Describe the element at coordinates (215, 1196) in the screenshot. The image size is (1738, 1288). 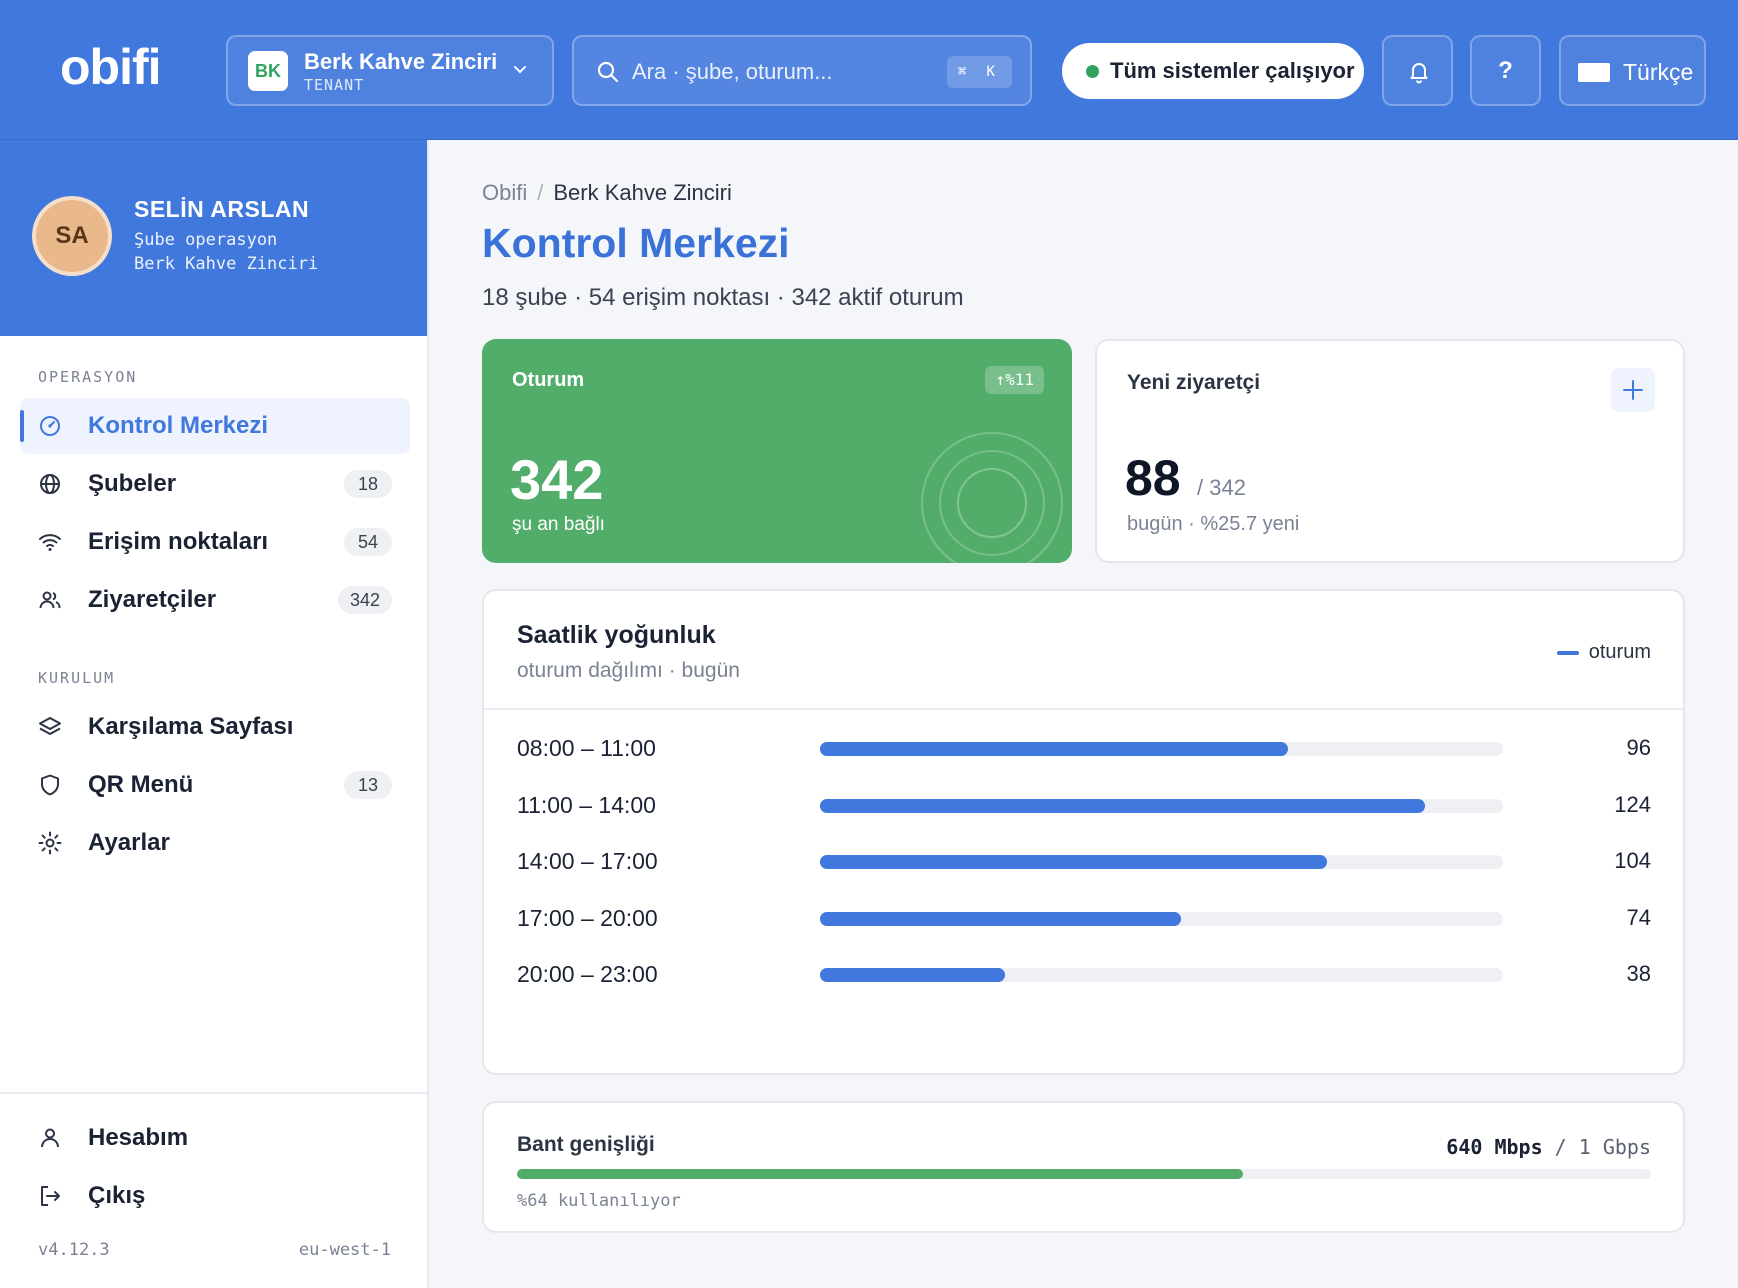
I see `sidebar-item-cikis: Çıkış` at that location.